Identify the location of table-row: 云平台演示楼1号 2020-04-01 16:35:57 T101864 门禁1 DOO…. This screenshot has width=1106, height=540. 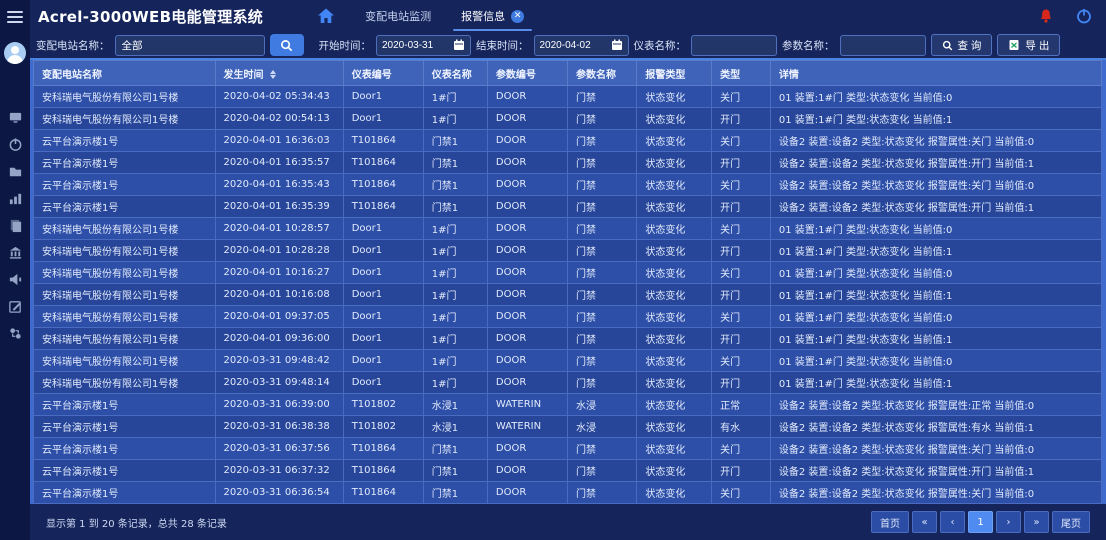
(567, 162).